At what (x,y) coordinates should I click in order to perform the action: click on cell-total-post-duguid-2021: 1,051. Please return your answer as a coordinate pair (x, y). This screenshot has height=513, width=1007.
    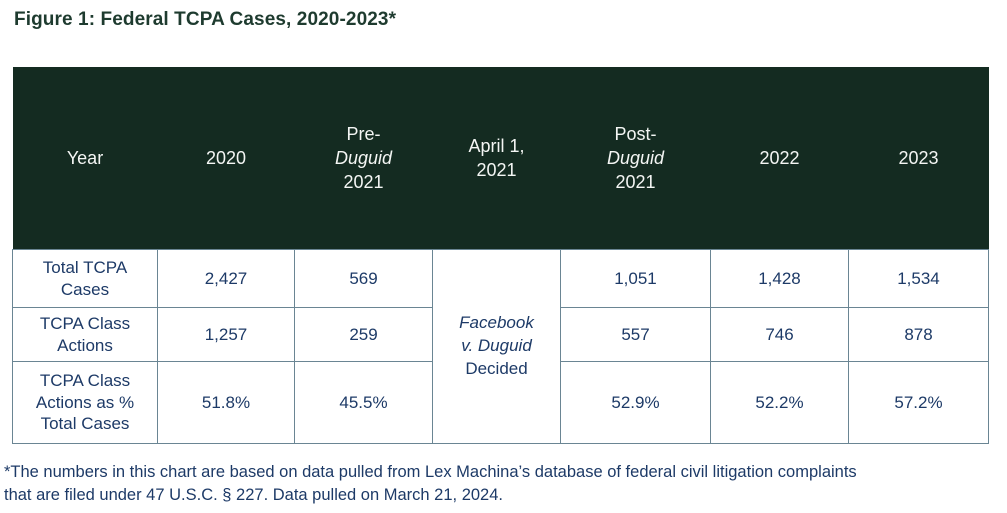
    Looking at the image, I should click on (635, 278).